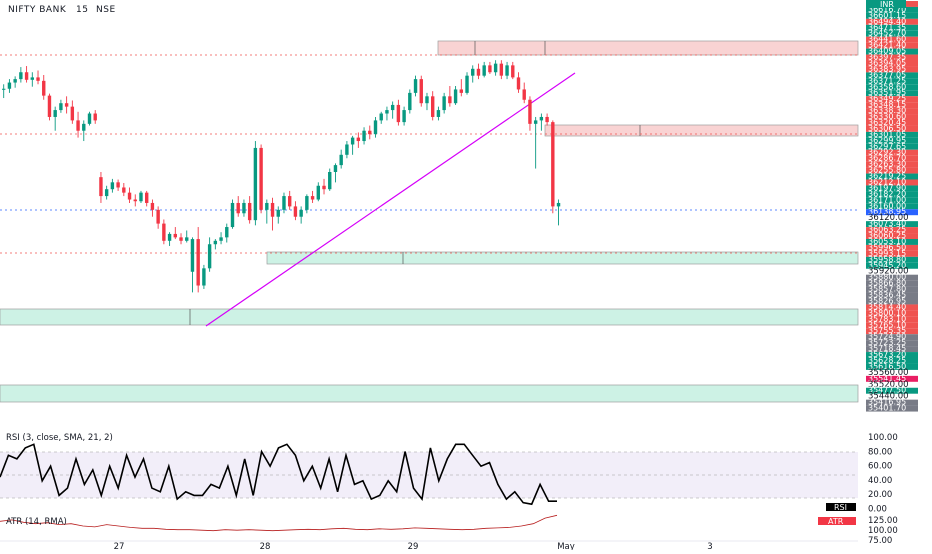 This screenshot has height=554, width=932. I want to click on rsi-axis: 100.00 80.00 60.00 40.00 20.00 0.00 RSI, so click(862, 474).